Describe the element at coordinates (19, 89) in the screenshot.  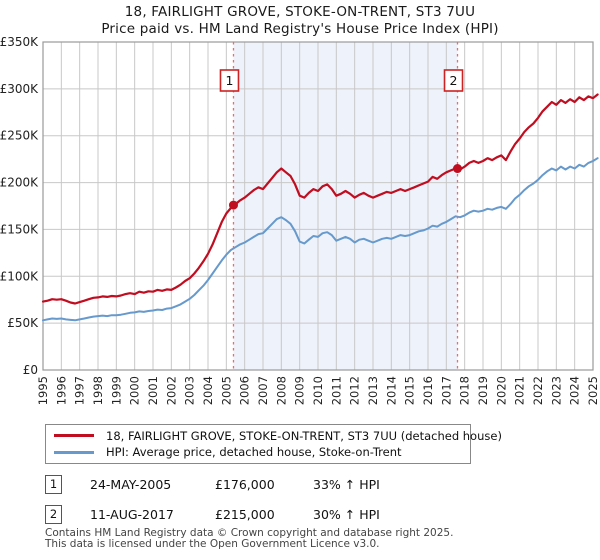
I see `y-tick-label: £300K` at that location.